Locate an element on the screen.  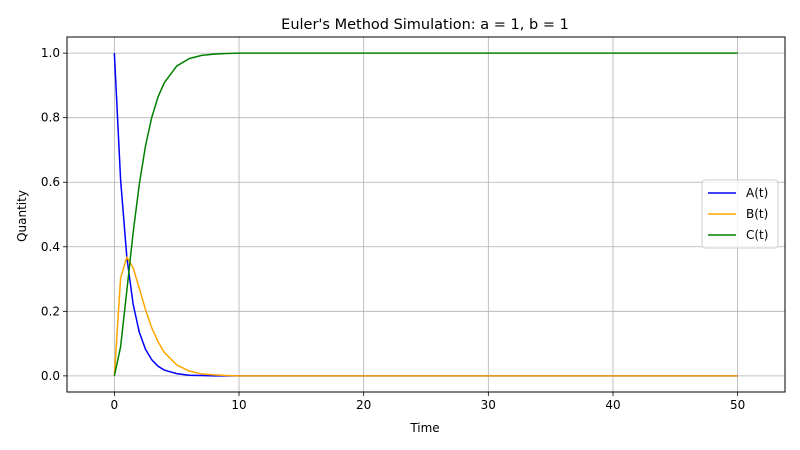
legend-box is located at coordinates (740, 214).